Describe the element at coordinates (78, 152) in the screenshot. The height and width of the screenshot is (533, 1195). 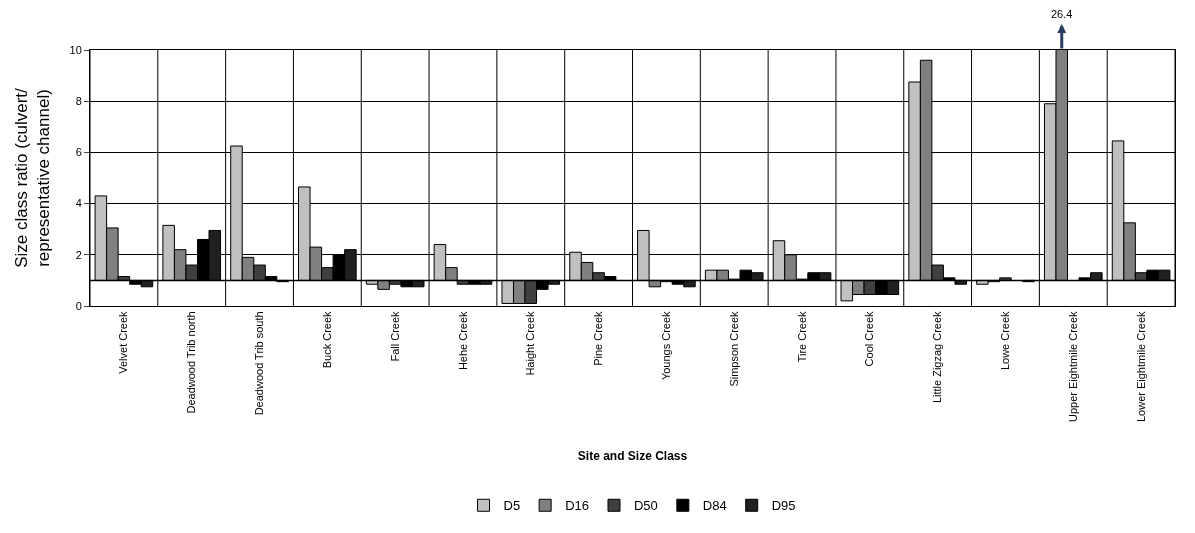
I see `y-tick-label: 6` at that location.